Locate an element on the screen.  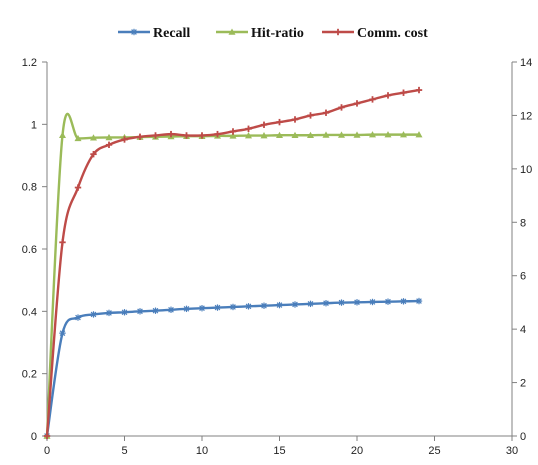
legend-item-comm-cost: Comm. cost is located at coordinates (375, 33).